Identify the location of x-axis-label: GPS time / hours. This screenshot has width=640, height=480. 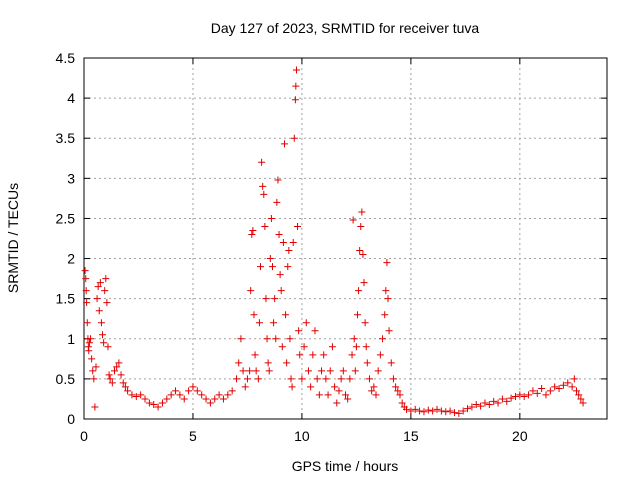
(345, 466).